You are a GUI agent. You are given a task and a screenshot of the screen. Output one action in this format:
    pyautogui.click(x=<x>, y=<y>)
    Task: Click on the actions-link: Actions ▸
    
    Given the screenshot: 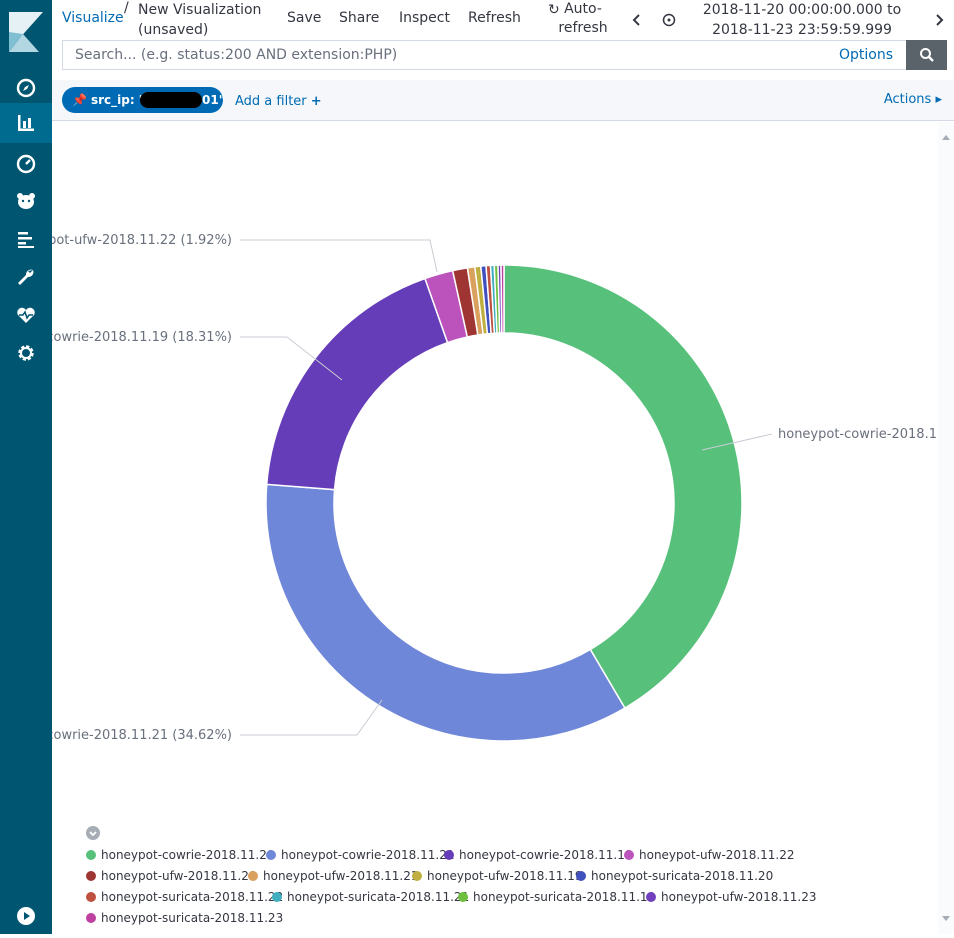 What is the action you would take?
    pyautogui.click(x=913, y=99)
    